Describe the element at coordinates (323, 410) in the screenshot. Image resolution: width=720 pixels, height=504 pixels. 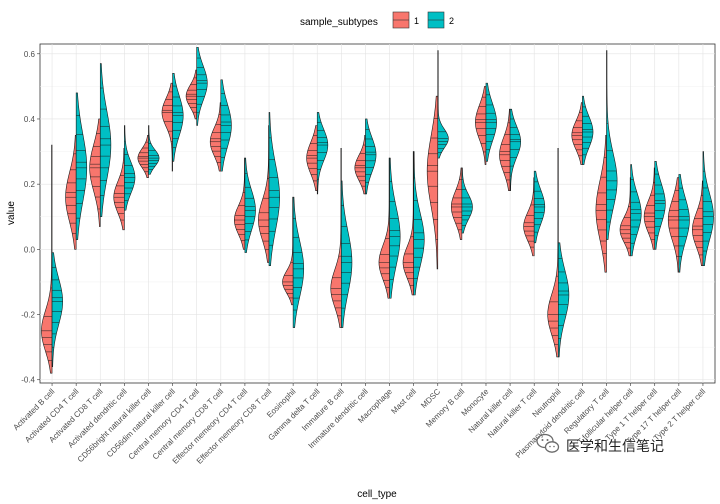
I see `x-tick-label: Immature B cell` at that location.